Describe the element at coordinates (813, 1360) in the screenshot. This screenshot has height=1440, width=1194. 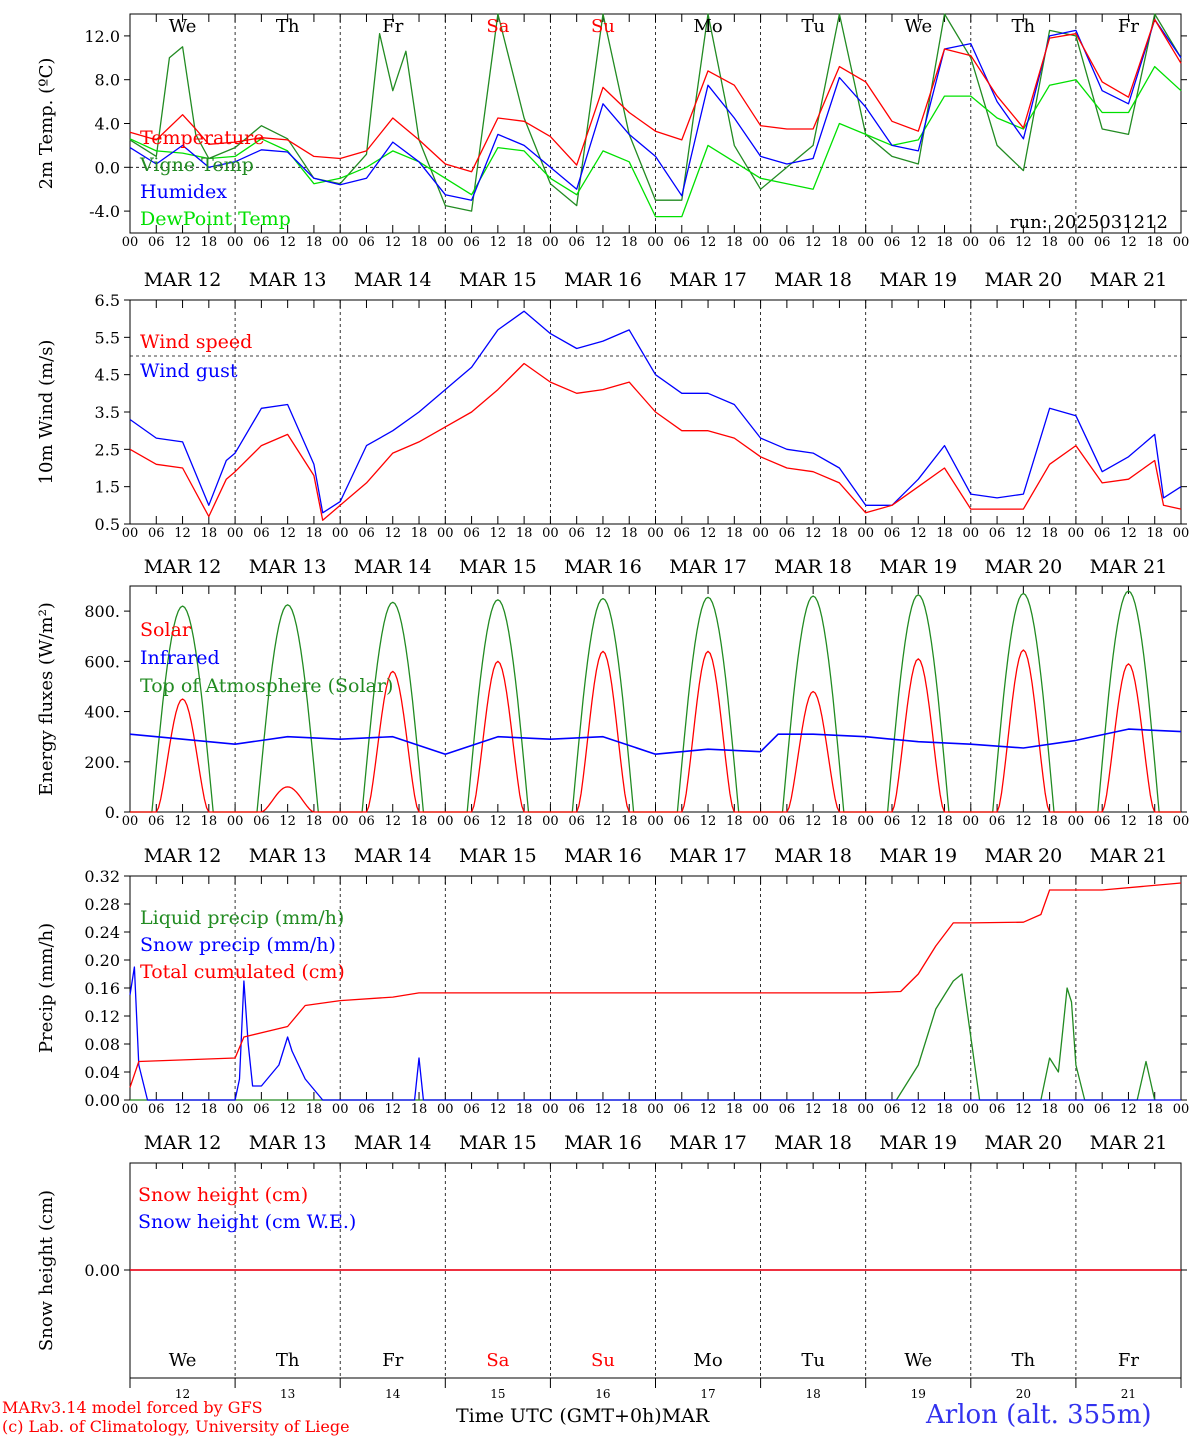
I see `day-name: Tu` at that location.